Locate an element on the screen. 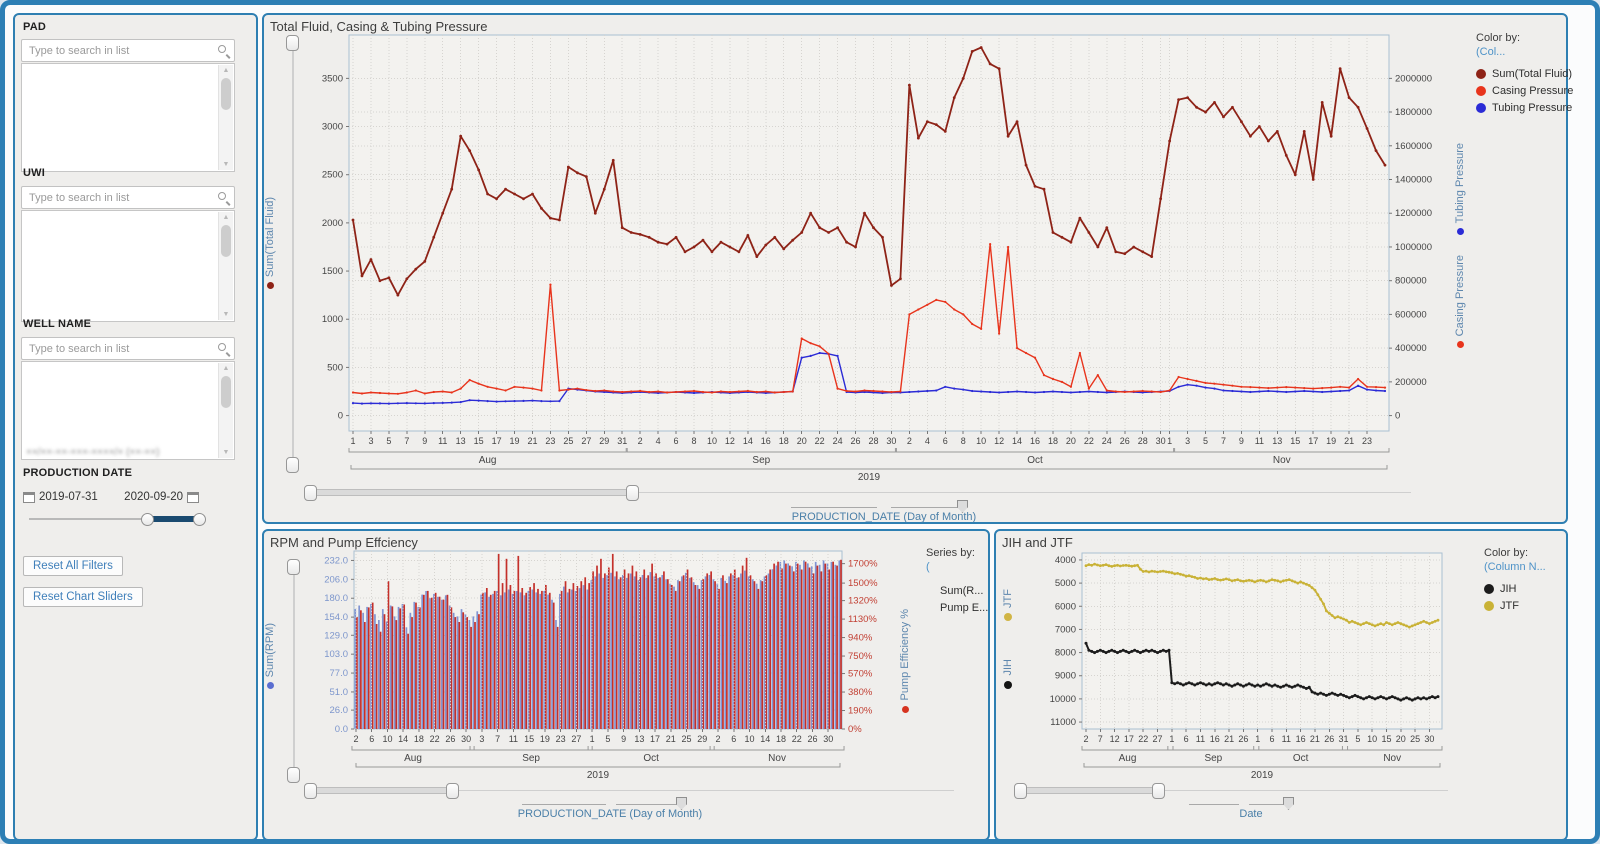 The width and height of the screenshot is (1600, 844). svg-text: 10 is located at coordinates (1372, 739).